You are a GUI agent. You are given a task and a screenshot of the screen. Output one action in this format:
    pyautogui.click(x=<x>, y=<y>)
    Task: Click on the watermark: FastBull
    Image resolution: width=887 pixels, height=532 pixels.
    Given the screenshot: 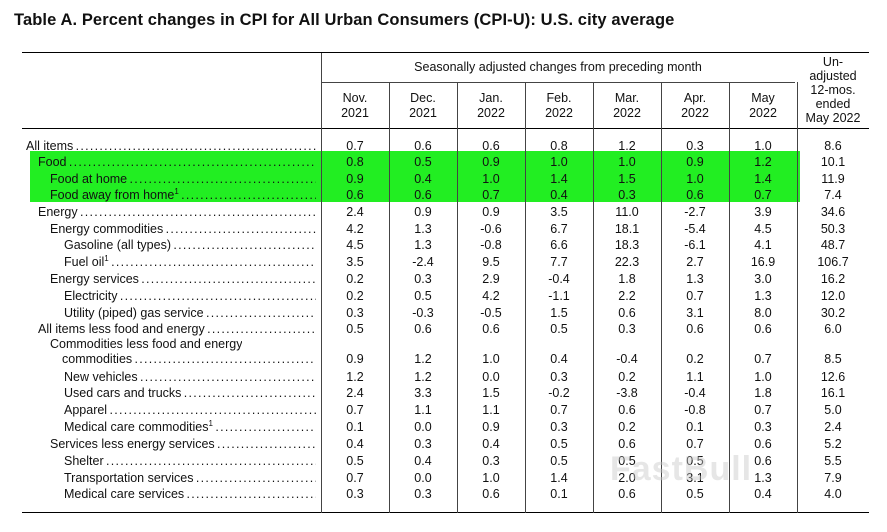 What is the action you would take?
    pyautogui.click(x=681, y=469)
    